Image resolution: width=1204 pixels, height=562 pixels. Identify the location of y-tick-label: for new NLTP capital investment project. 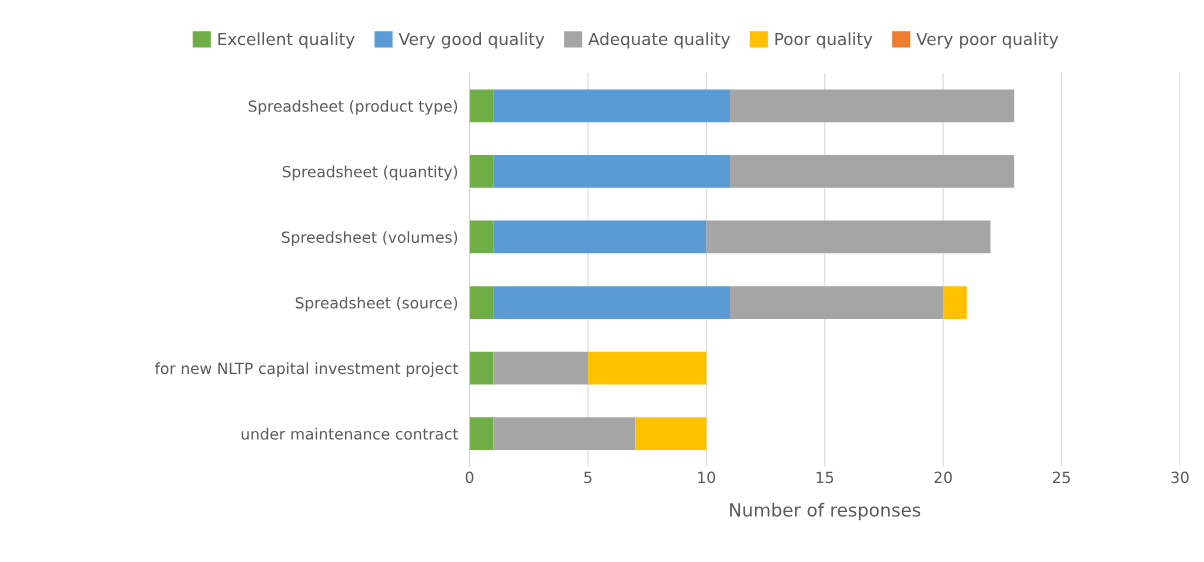
(306, 370).